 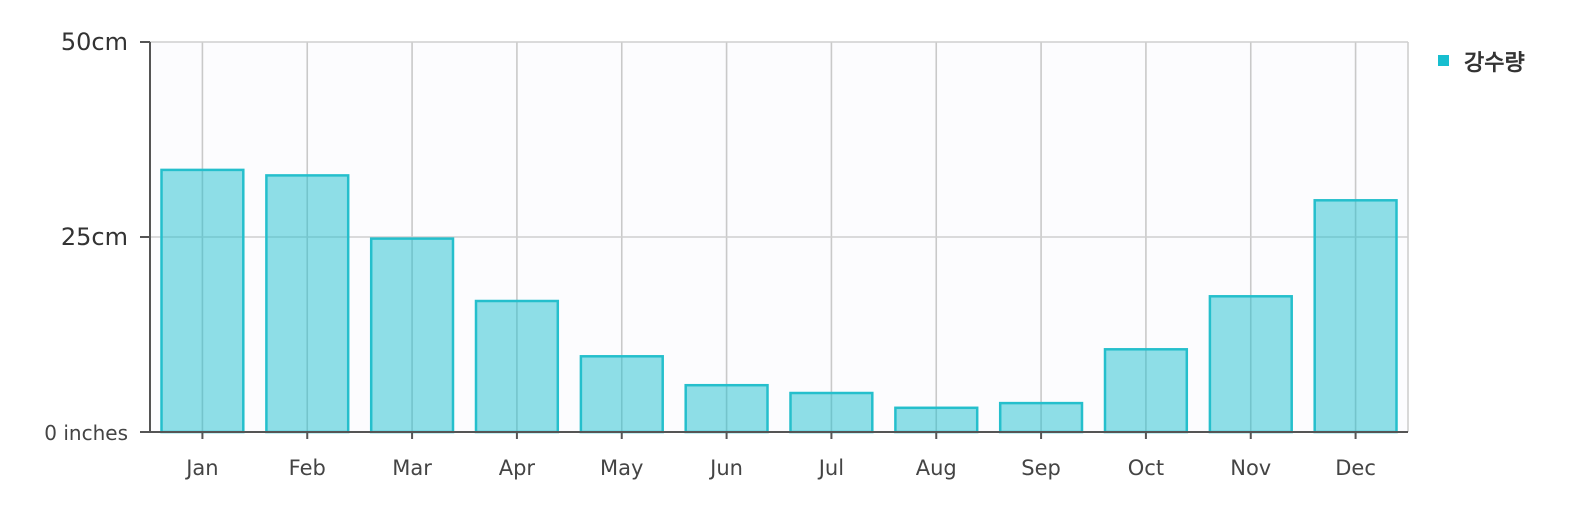 What do you see at coordinates (1250, 468) in the screenshot?
I see `x-tick-label: Nov` at bounding box center [1250, 468].